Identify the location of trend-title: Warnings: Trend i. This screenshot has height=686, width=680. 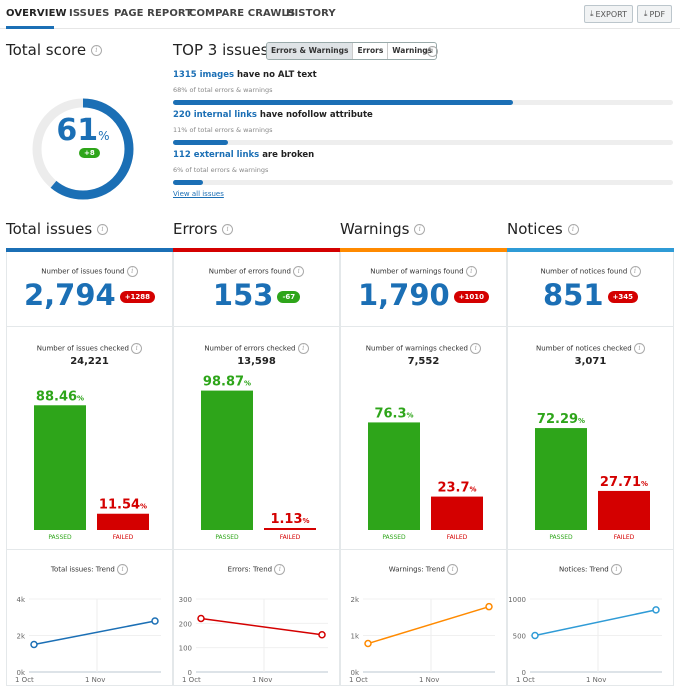
(423, 569).